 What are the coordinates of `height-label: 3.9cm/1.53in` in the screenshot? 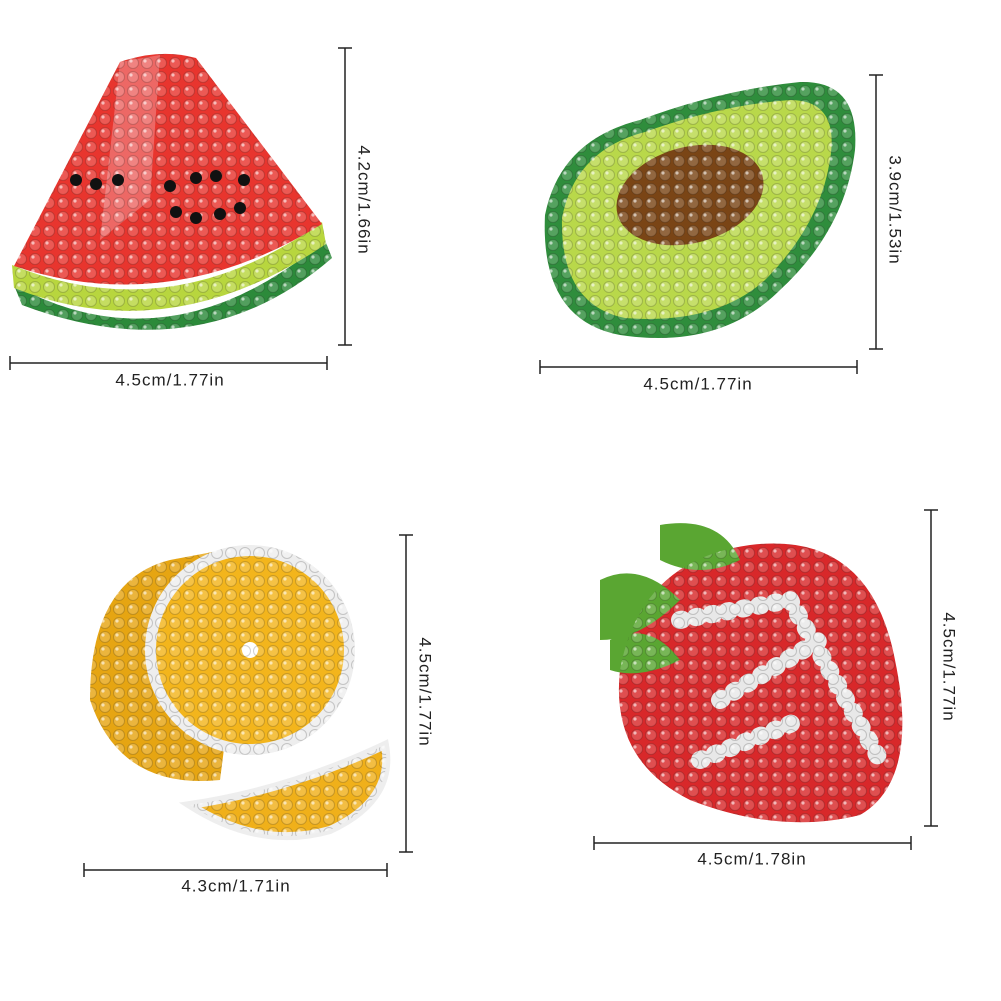 It's located at (895, 209).